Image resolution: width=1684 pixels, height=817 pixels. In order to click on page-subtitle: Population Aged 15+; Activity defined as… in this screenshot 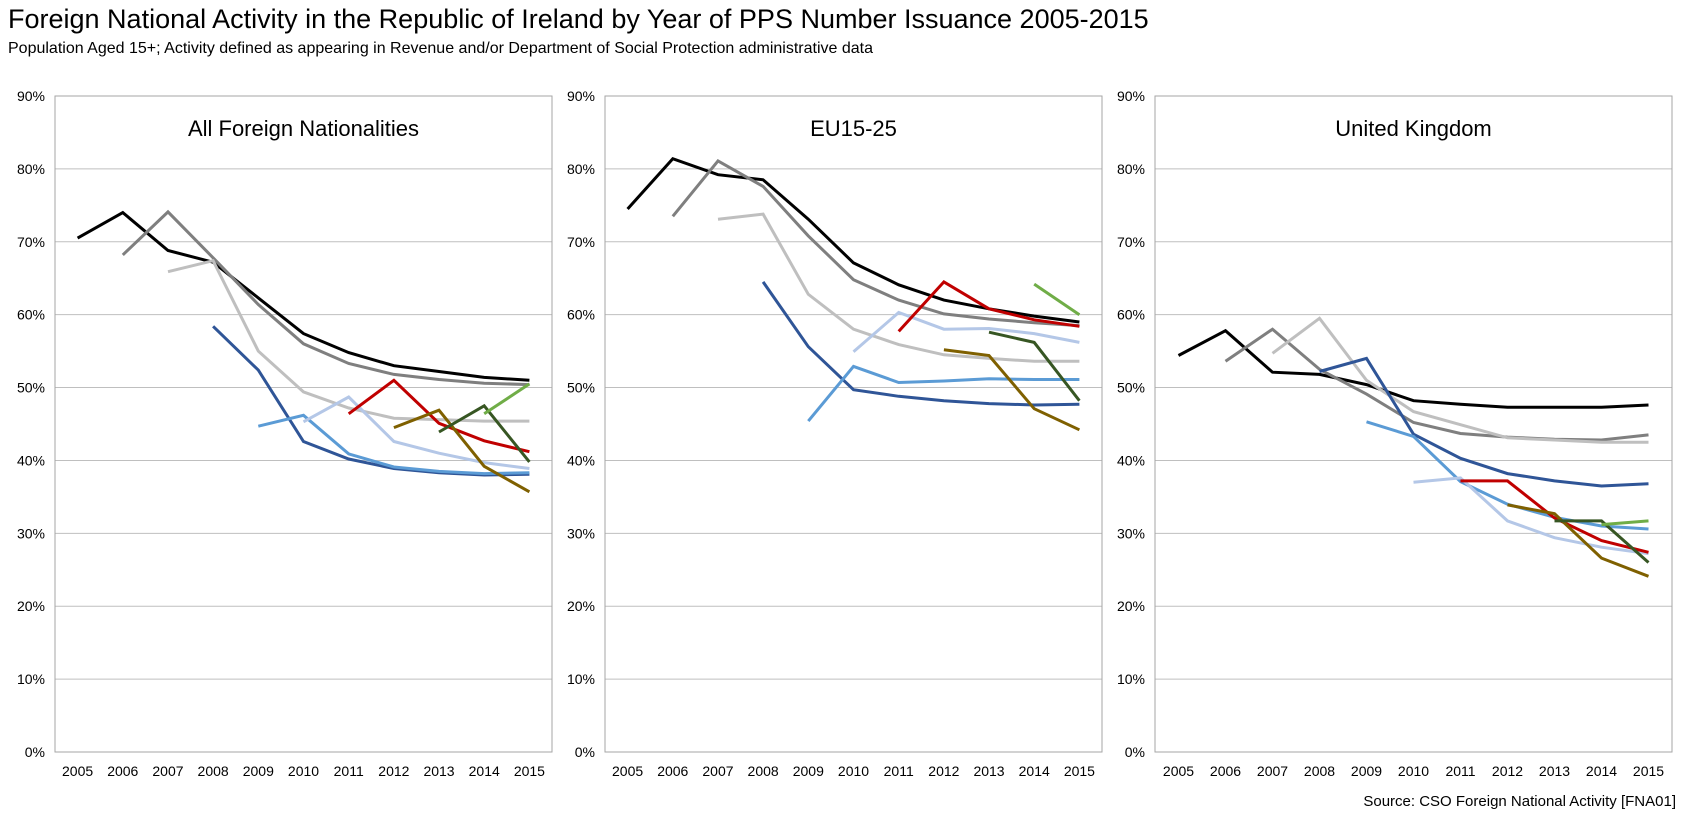, I will do `click(440, 48)`.